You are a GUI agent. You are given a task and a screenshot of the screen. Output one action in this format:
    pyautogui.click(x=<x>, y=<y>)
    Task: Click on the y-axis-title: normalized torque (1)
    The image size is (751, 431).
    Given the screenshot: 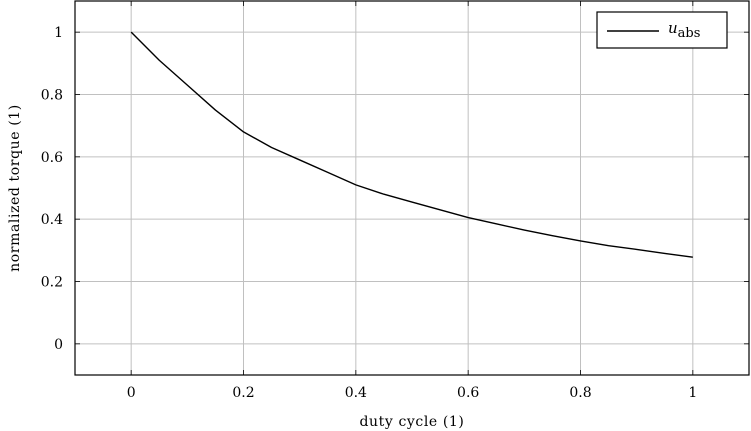 What is the action you would take?
    pyautogui.click(x=15, y=188)
    